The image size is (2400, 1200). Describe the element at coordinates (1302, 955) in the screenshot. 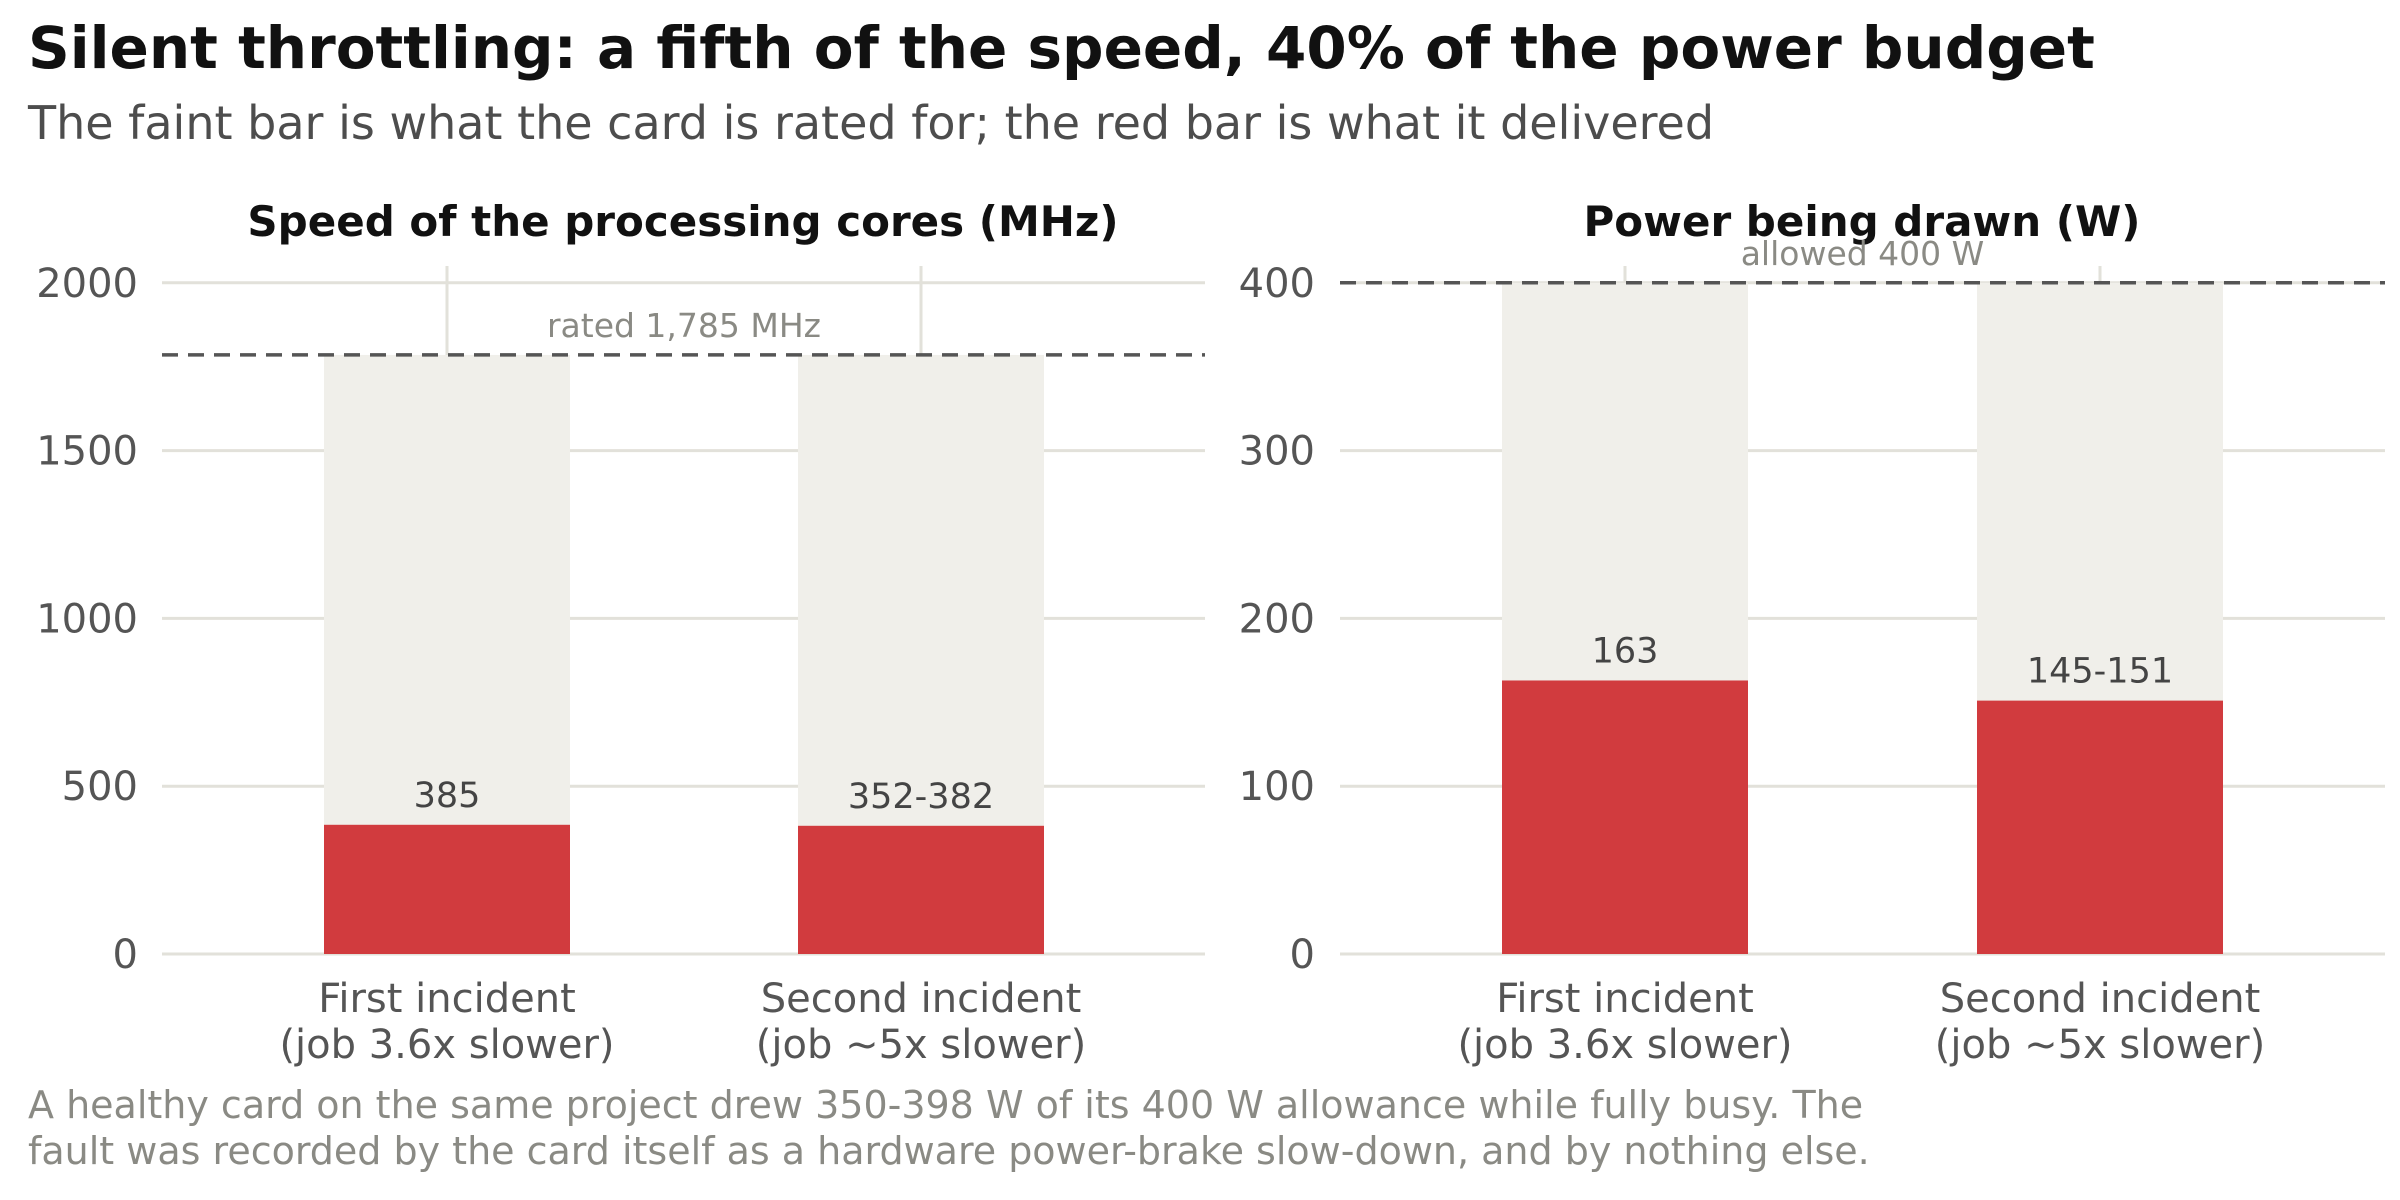

I see `panel-2-ytick-0: 0` at that location.